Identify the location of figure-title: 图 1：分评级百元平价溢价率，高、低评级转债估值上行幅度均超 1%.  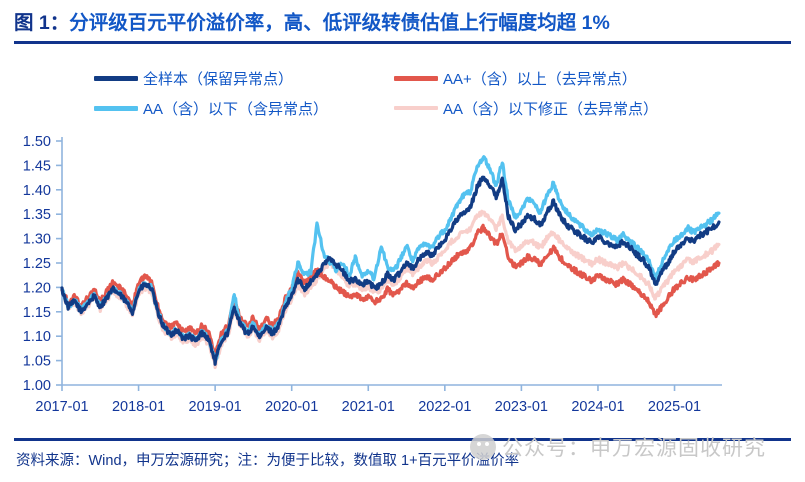
(402, 25).